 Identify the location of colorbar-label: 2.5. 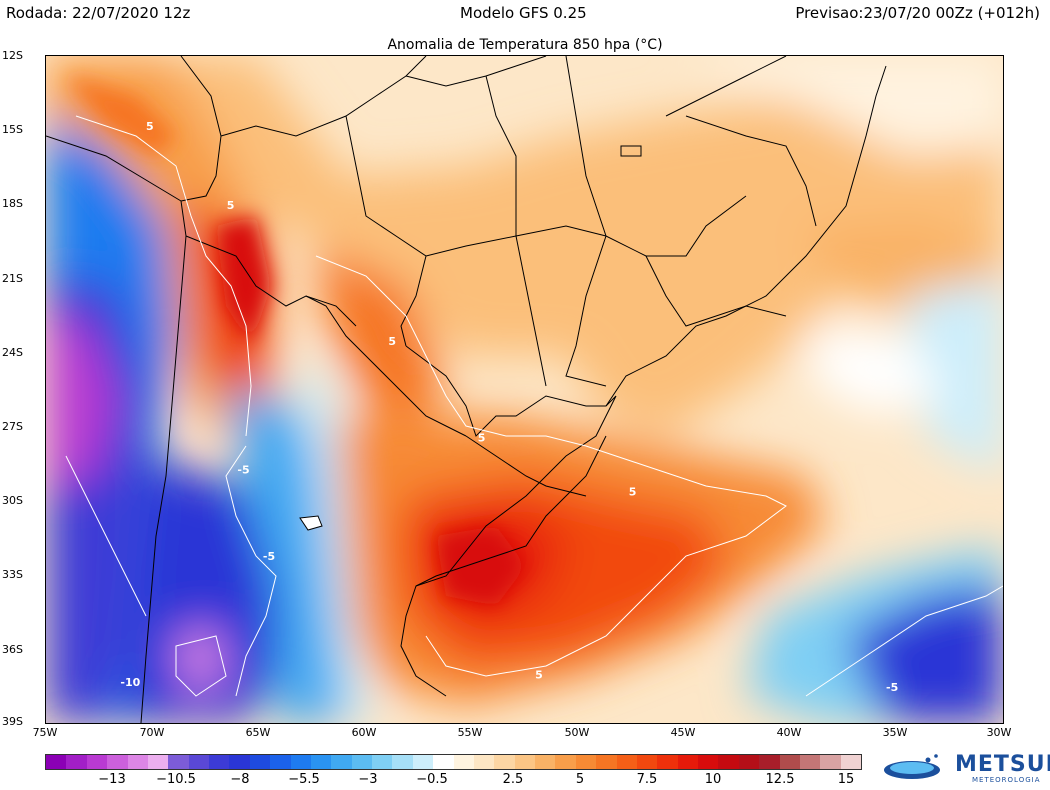
(513, 779).